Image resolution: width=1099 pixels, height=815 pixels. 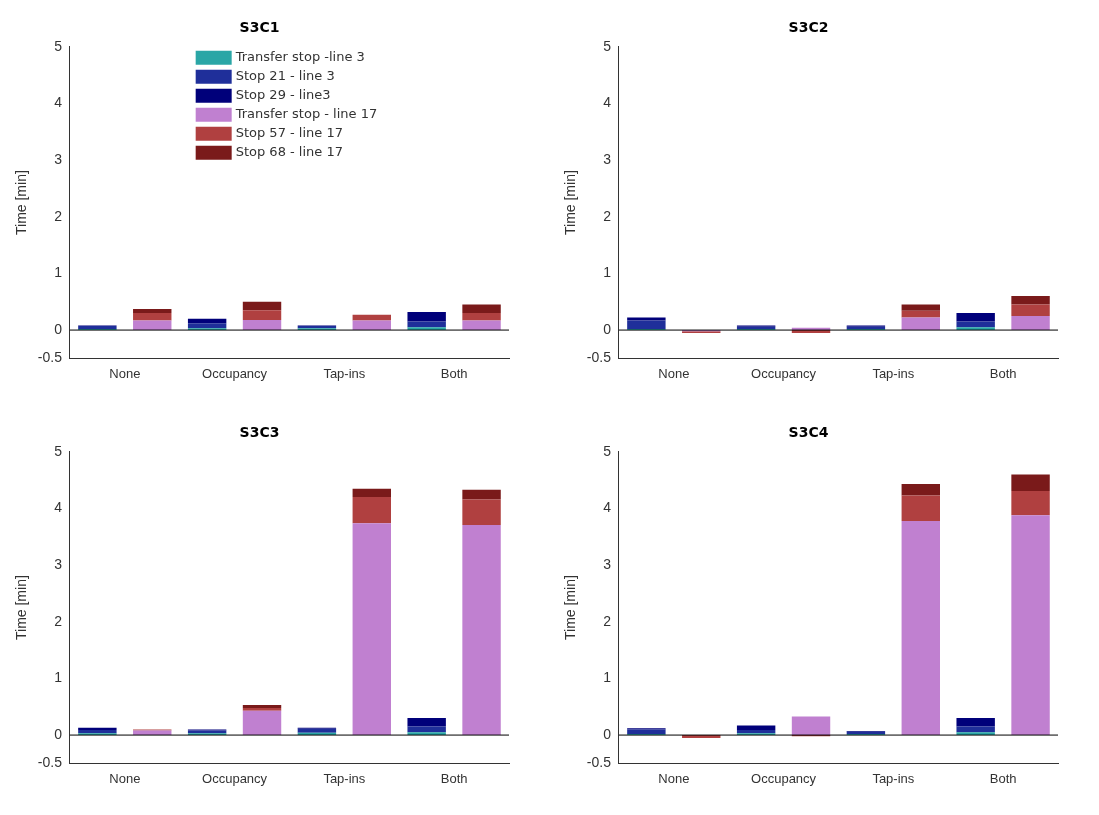 I want to click on chart-title: S3C4, so click(x=808, y=432).